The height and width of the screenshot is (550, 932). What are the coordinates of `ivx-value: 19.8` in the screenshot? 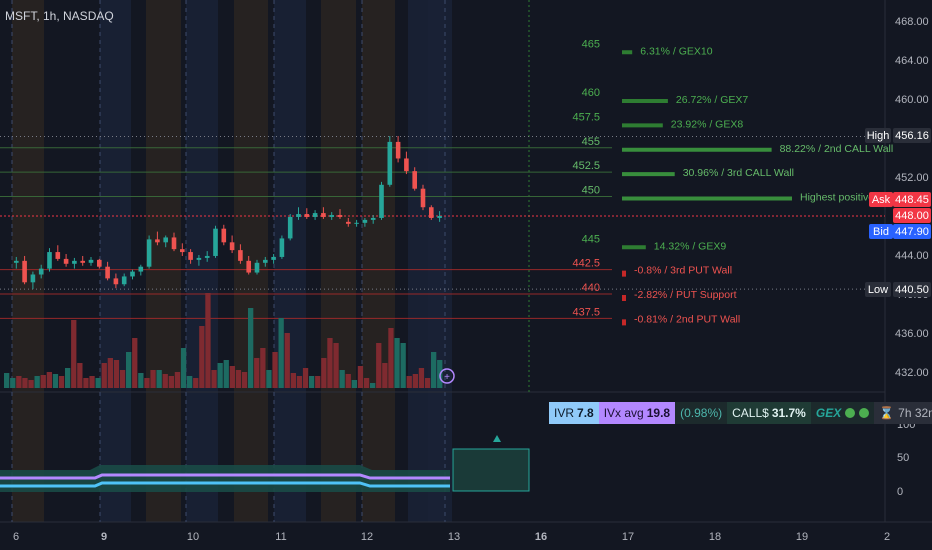 It's located at (658, 413).